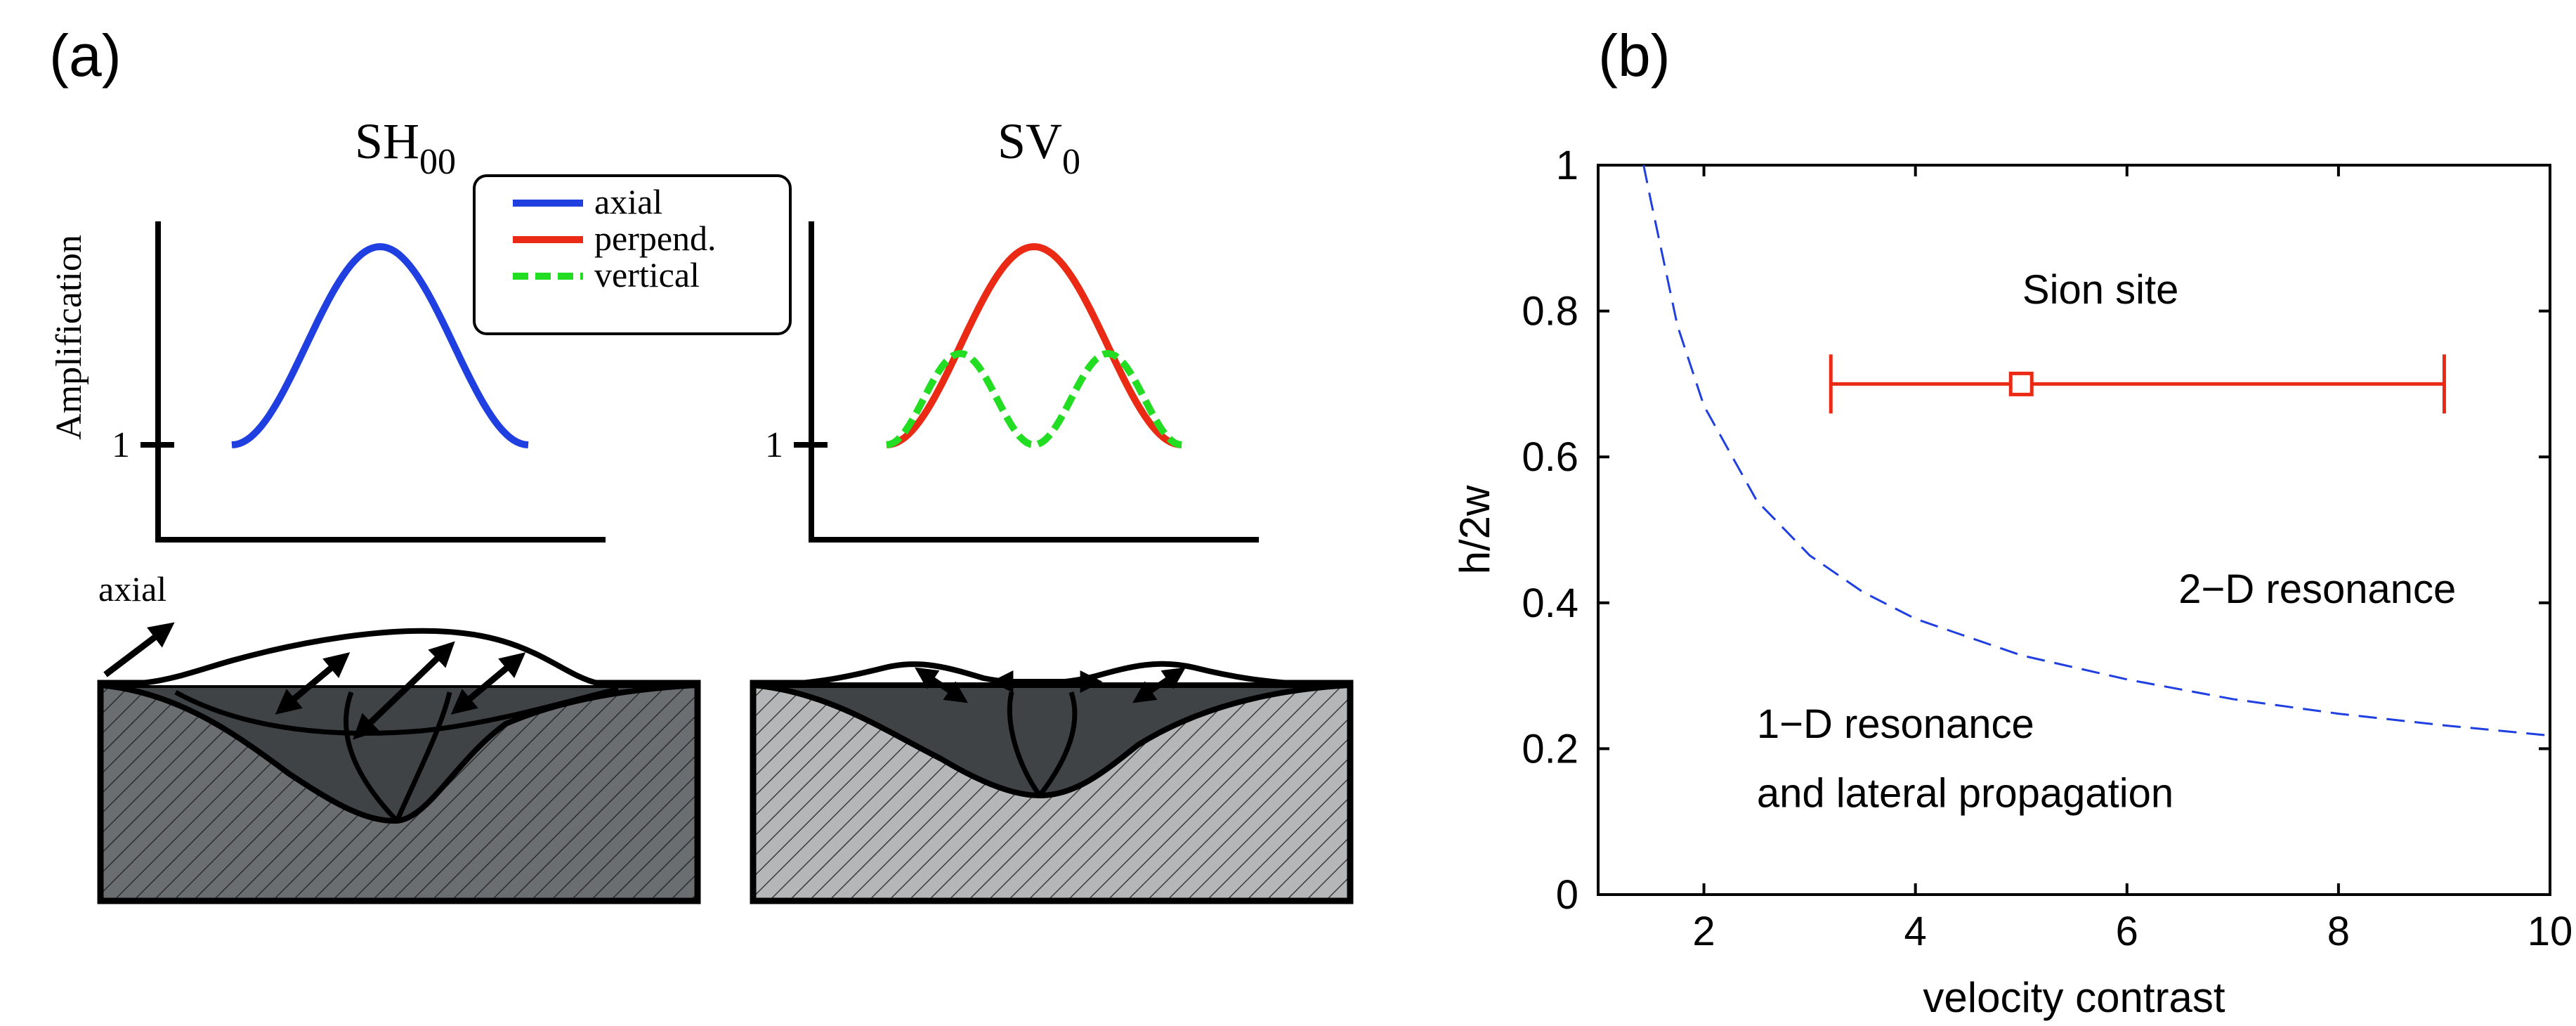 The width and height of the screenshot is (2576, 1026). What do you see at coordinates (1567, 895) in the screenshot?
I see `y-tick-label: 0` at bounding box center [1567, 895].